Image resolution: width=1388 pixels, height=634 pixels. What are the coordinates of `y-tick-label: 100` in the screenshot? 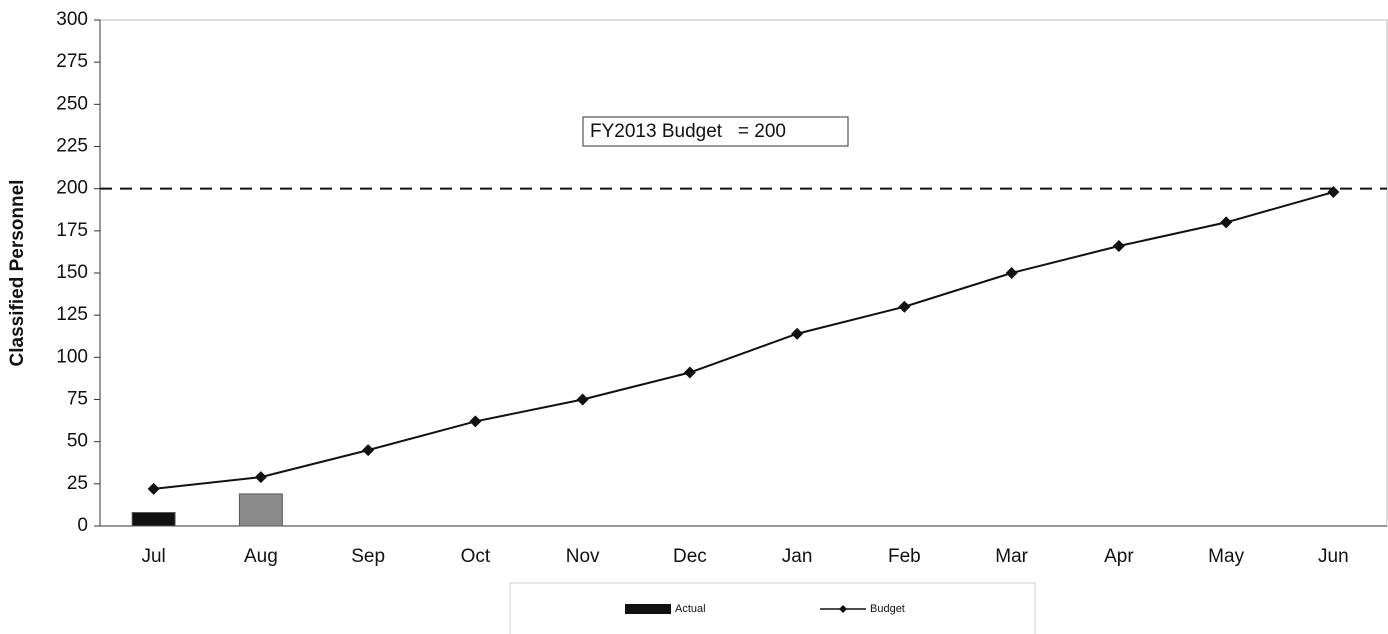 It's located at (72, 356).